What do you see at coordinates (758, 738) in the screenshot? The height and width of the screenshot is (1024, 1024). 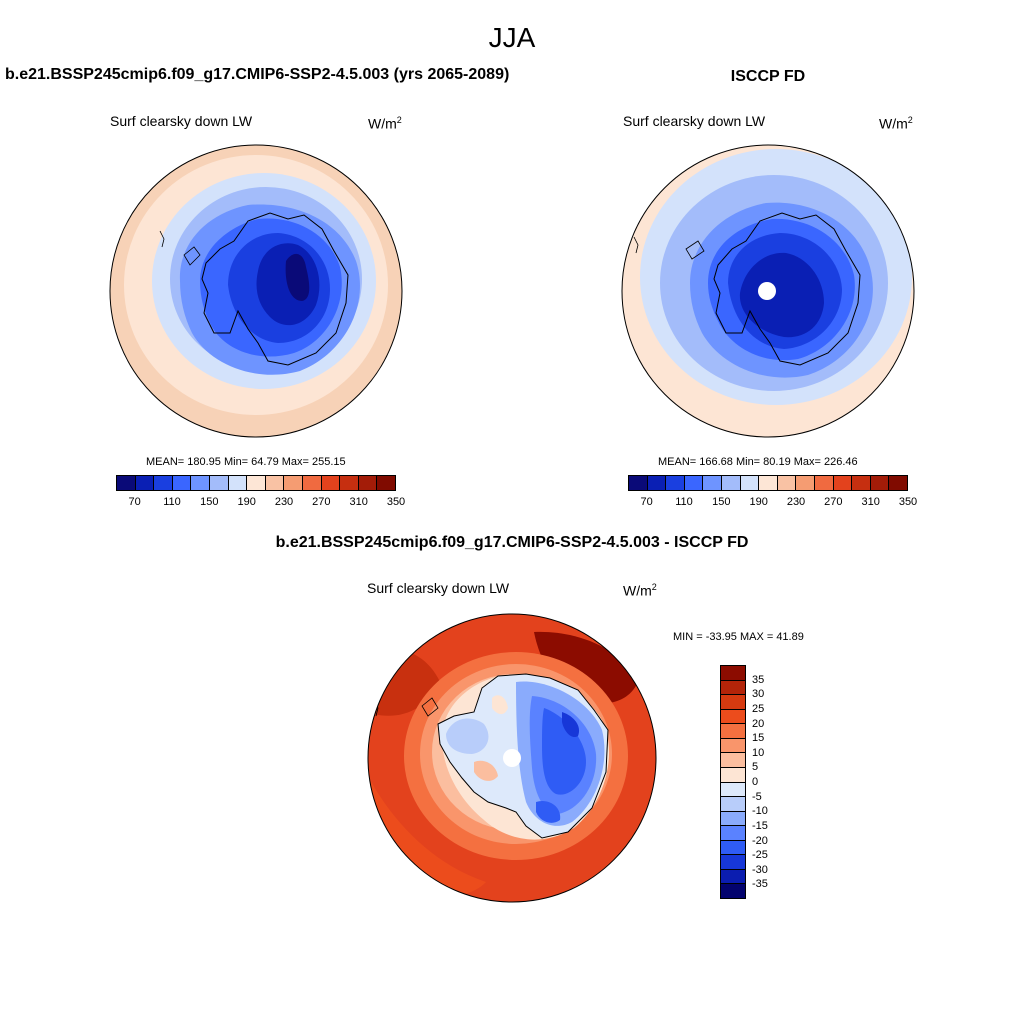 I see `colorbar-tick-label: 15` at bounding box center [758, 738].